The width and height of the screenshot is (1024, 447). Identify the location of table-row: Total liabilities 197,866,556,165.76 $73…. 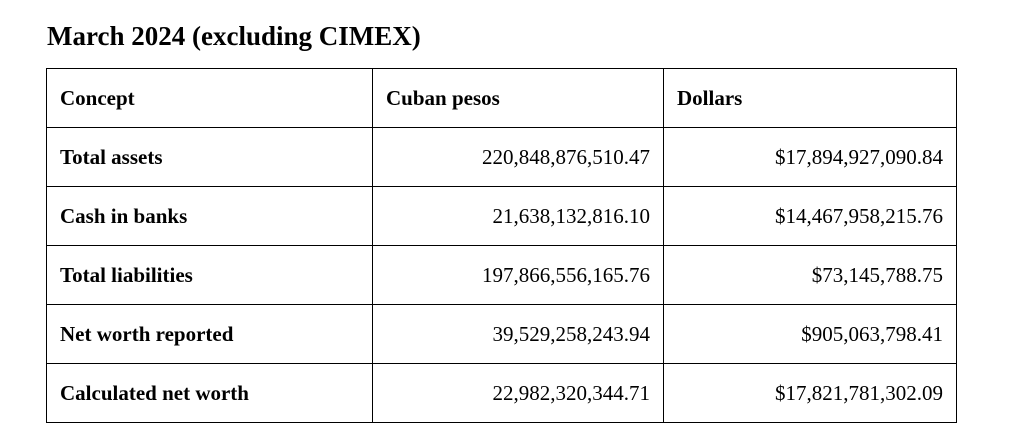
(501, 275).